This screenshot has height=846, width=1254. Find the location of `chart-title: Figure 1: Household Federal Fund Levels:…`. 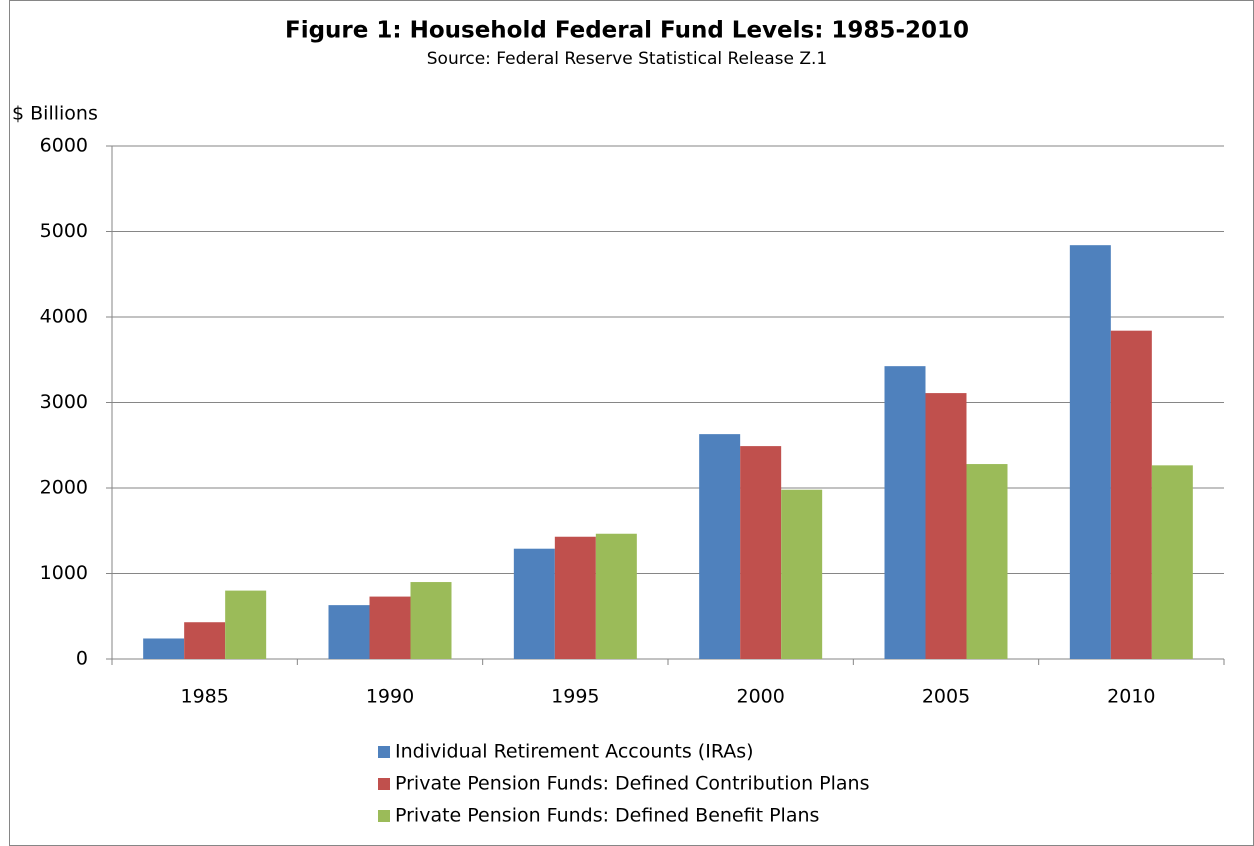

chart-title: Figure 1: Household Federal Fund Levels:… is located at coordinates (627, 31).